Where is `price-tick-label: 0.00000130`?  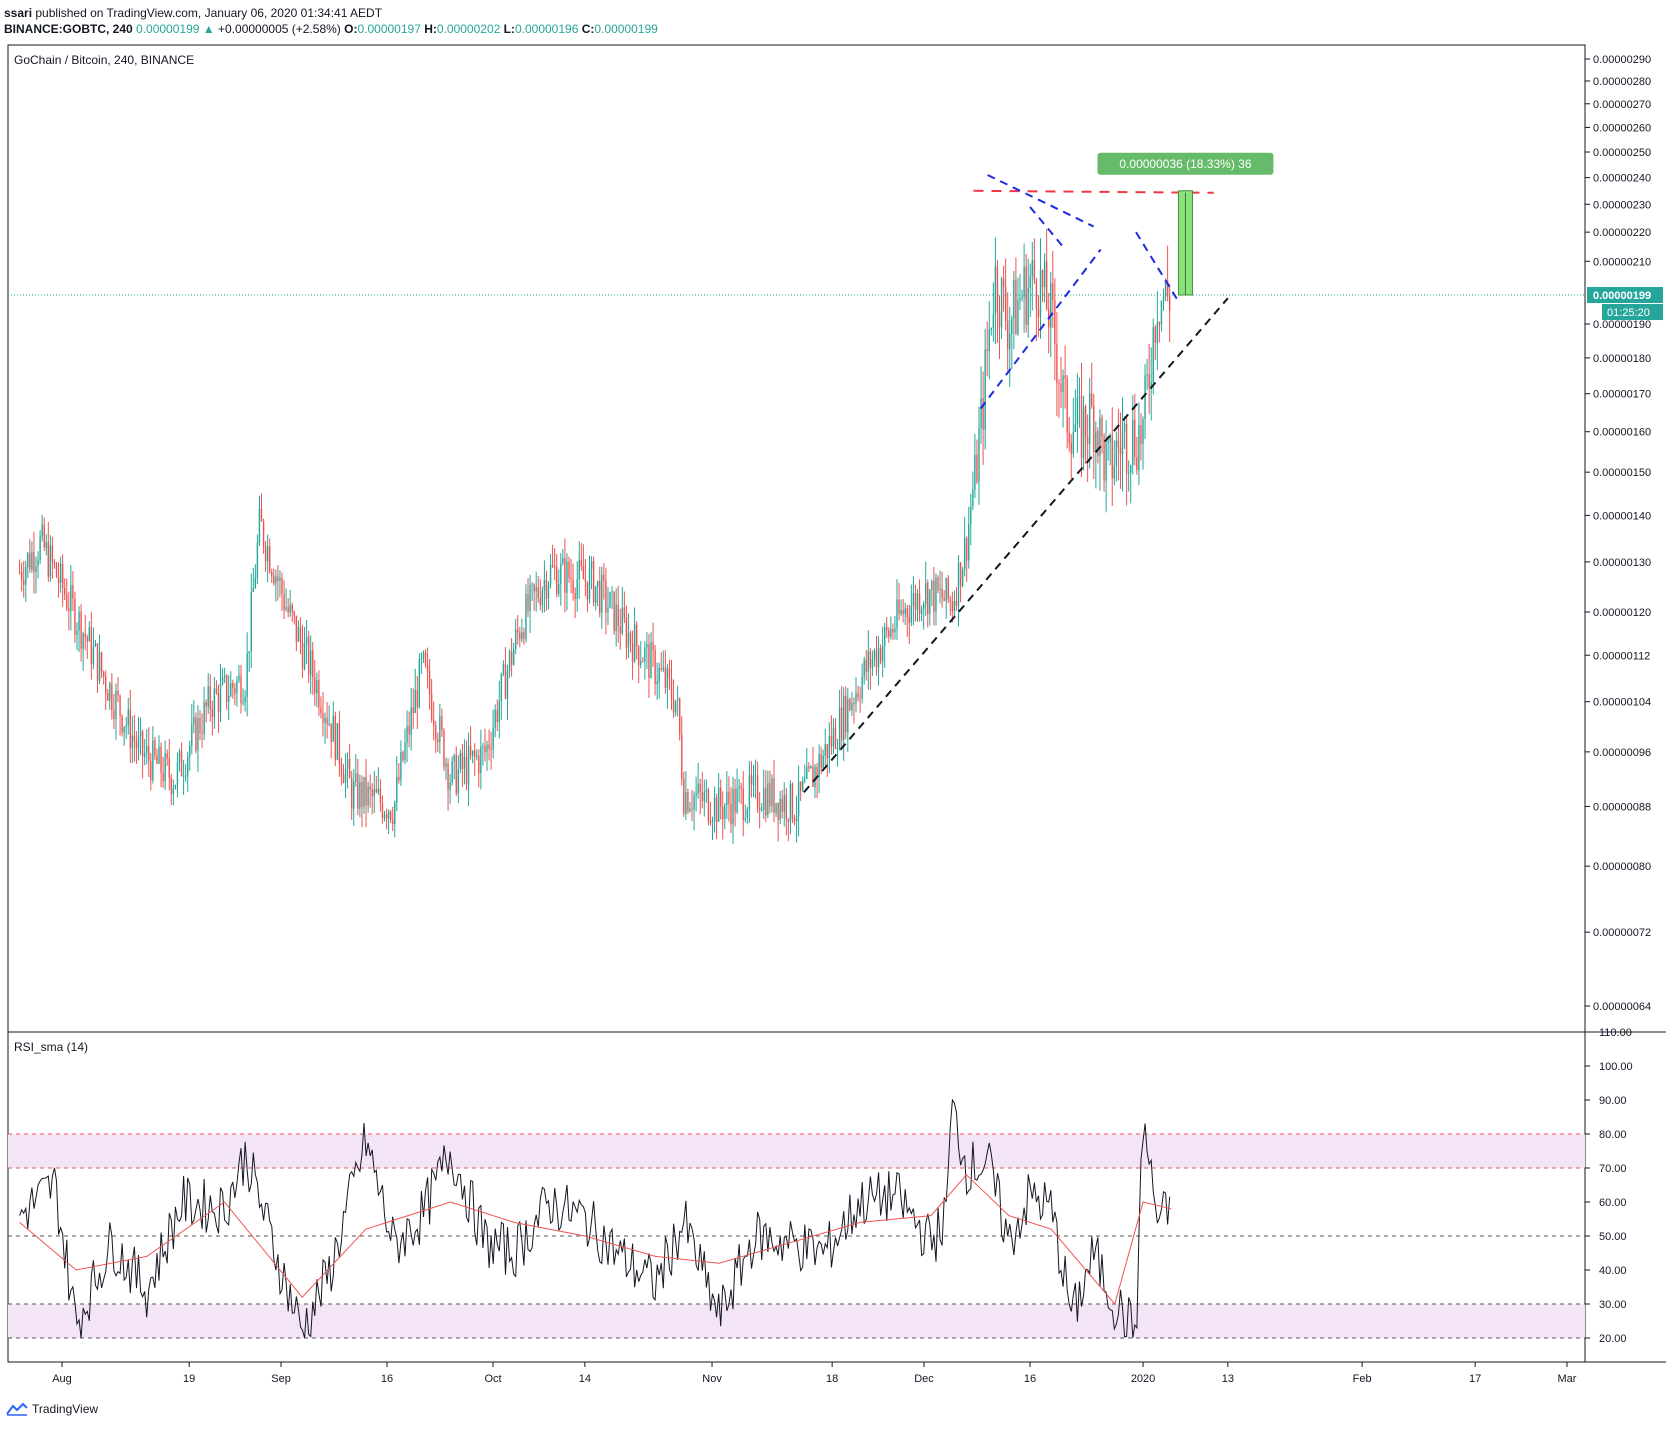 price-tick-label: 0.00000130 is located at coordinates (1622, 563).